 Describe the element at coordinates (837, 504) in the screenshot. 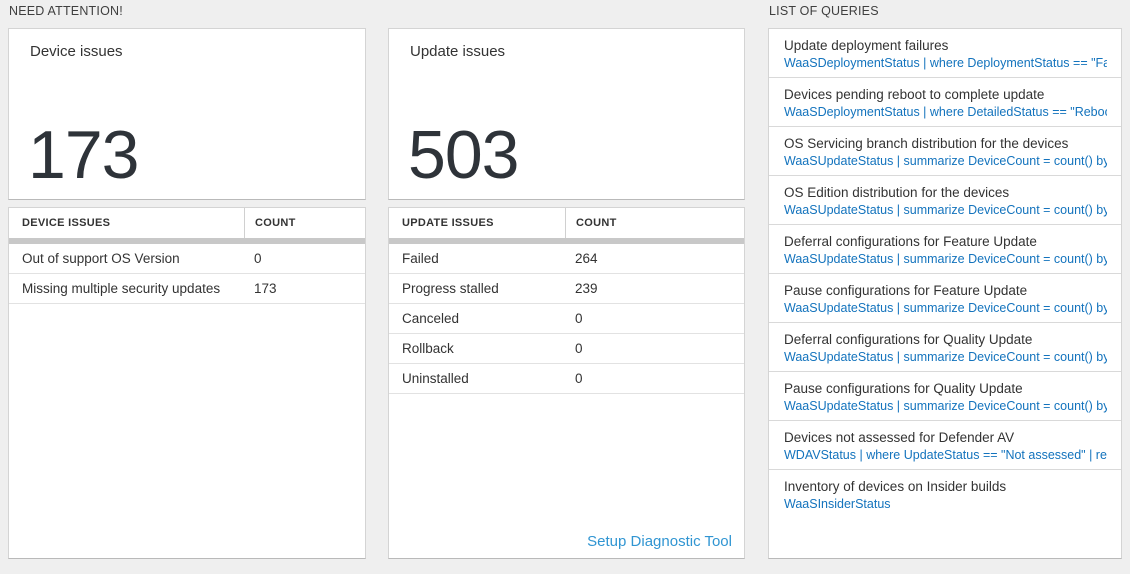

I see `query-text: WaaSInsiderStatus` at that location.